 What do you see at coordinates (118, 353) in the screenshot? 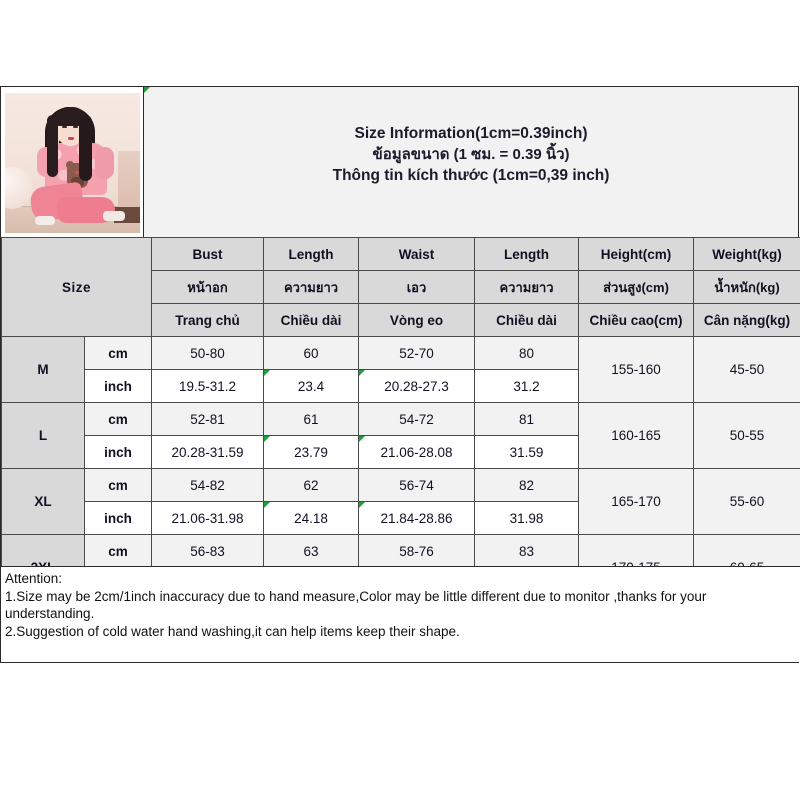
I see `unit-cm-m: cm` at bounding box center [118, 353].